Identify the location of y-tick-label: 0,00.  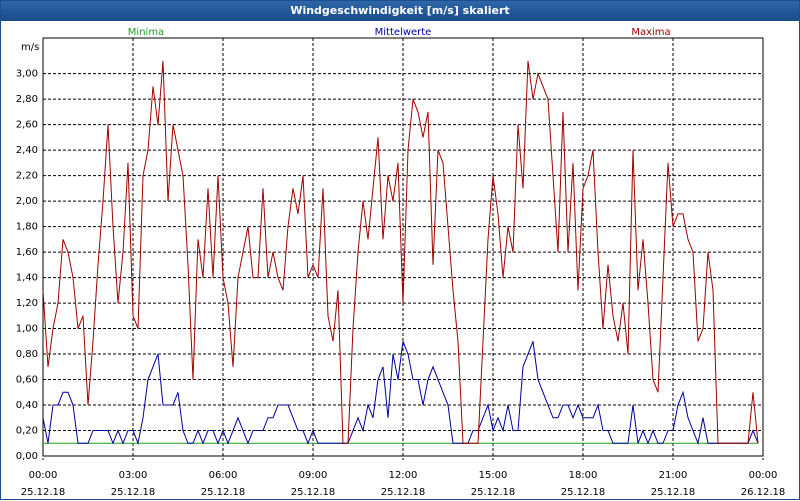
(27, 456).